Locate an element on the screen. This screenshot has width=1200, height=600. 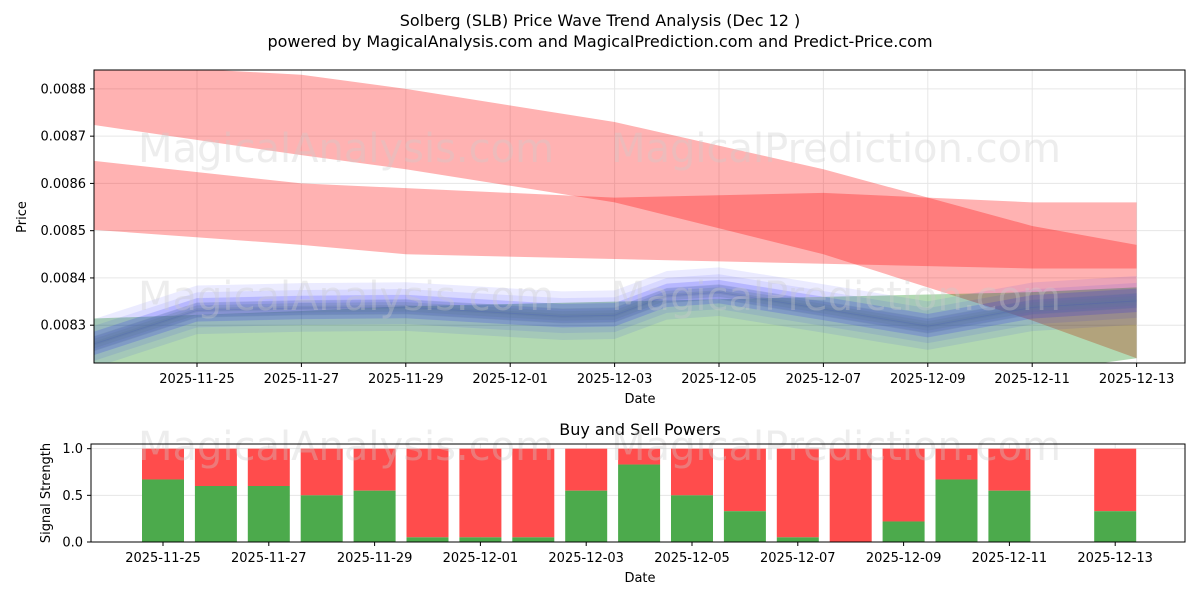
watermark-analysis-3: MagicalAnalysis.com is located at coordinates (346, 447).